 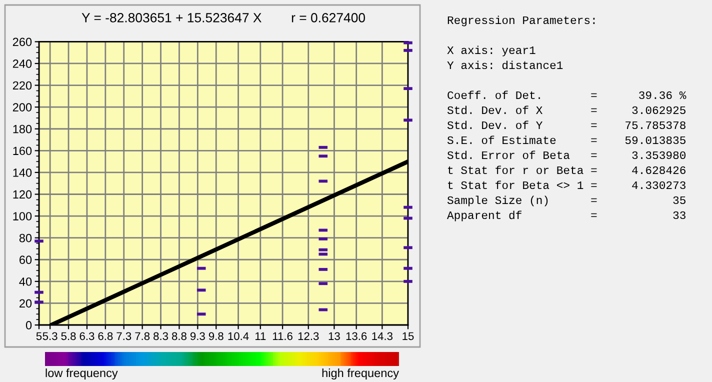 I want to click on y-tick-label: 60, so click(x=26, y=260).